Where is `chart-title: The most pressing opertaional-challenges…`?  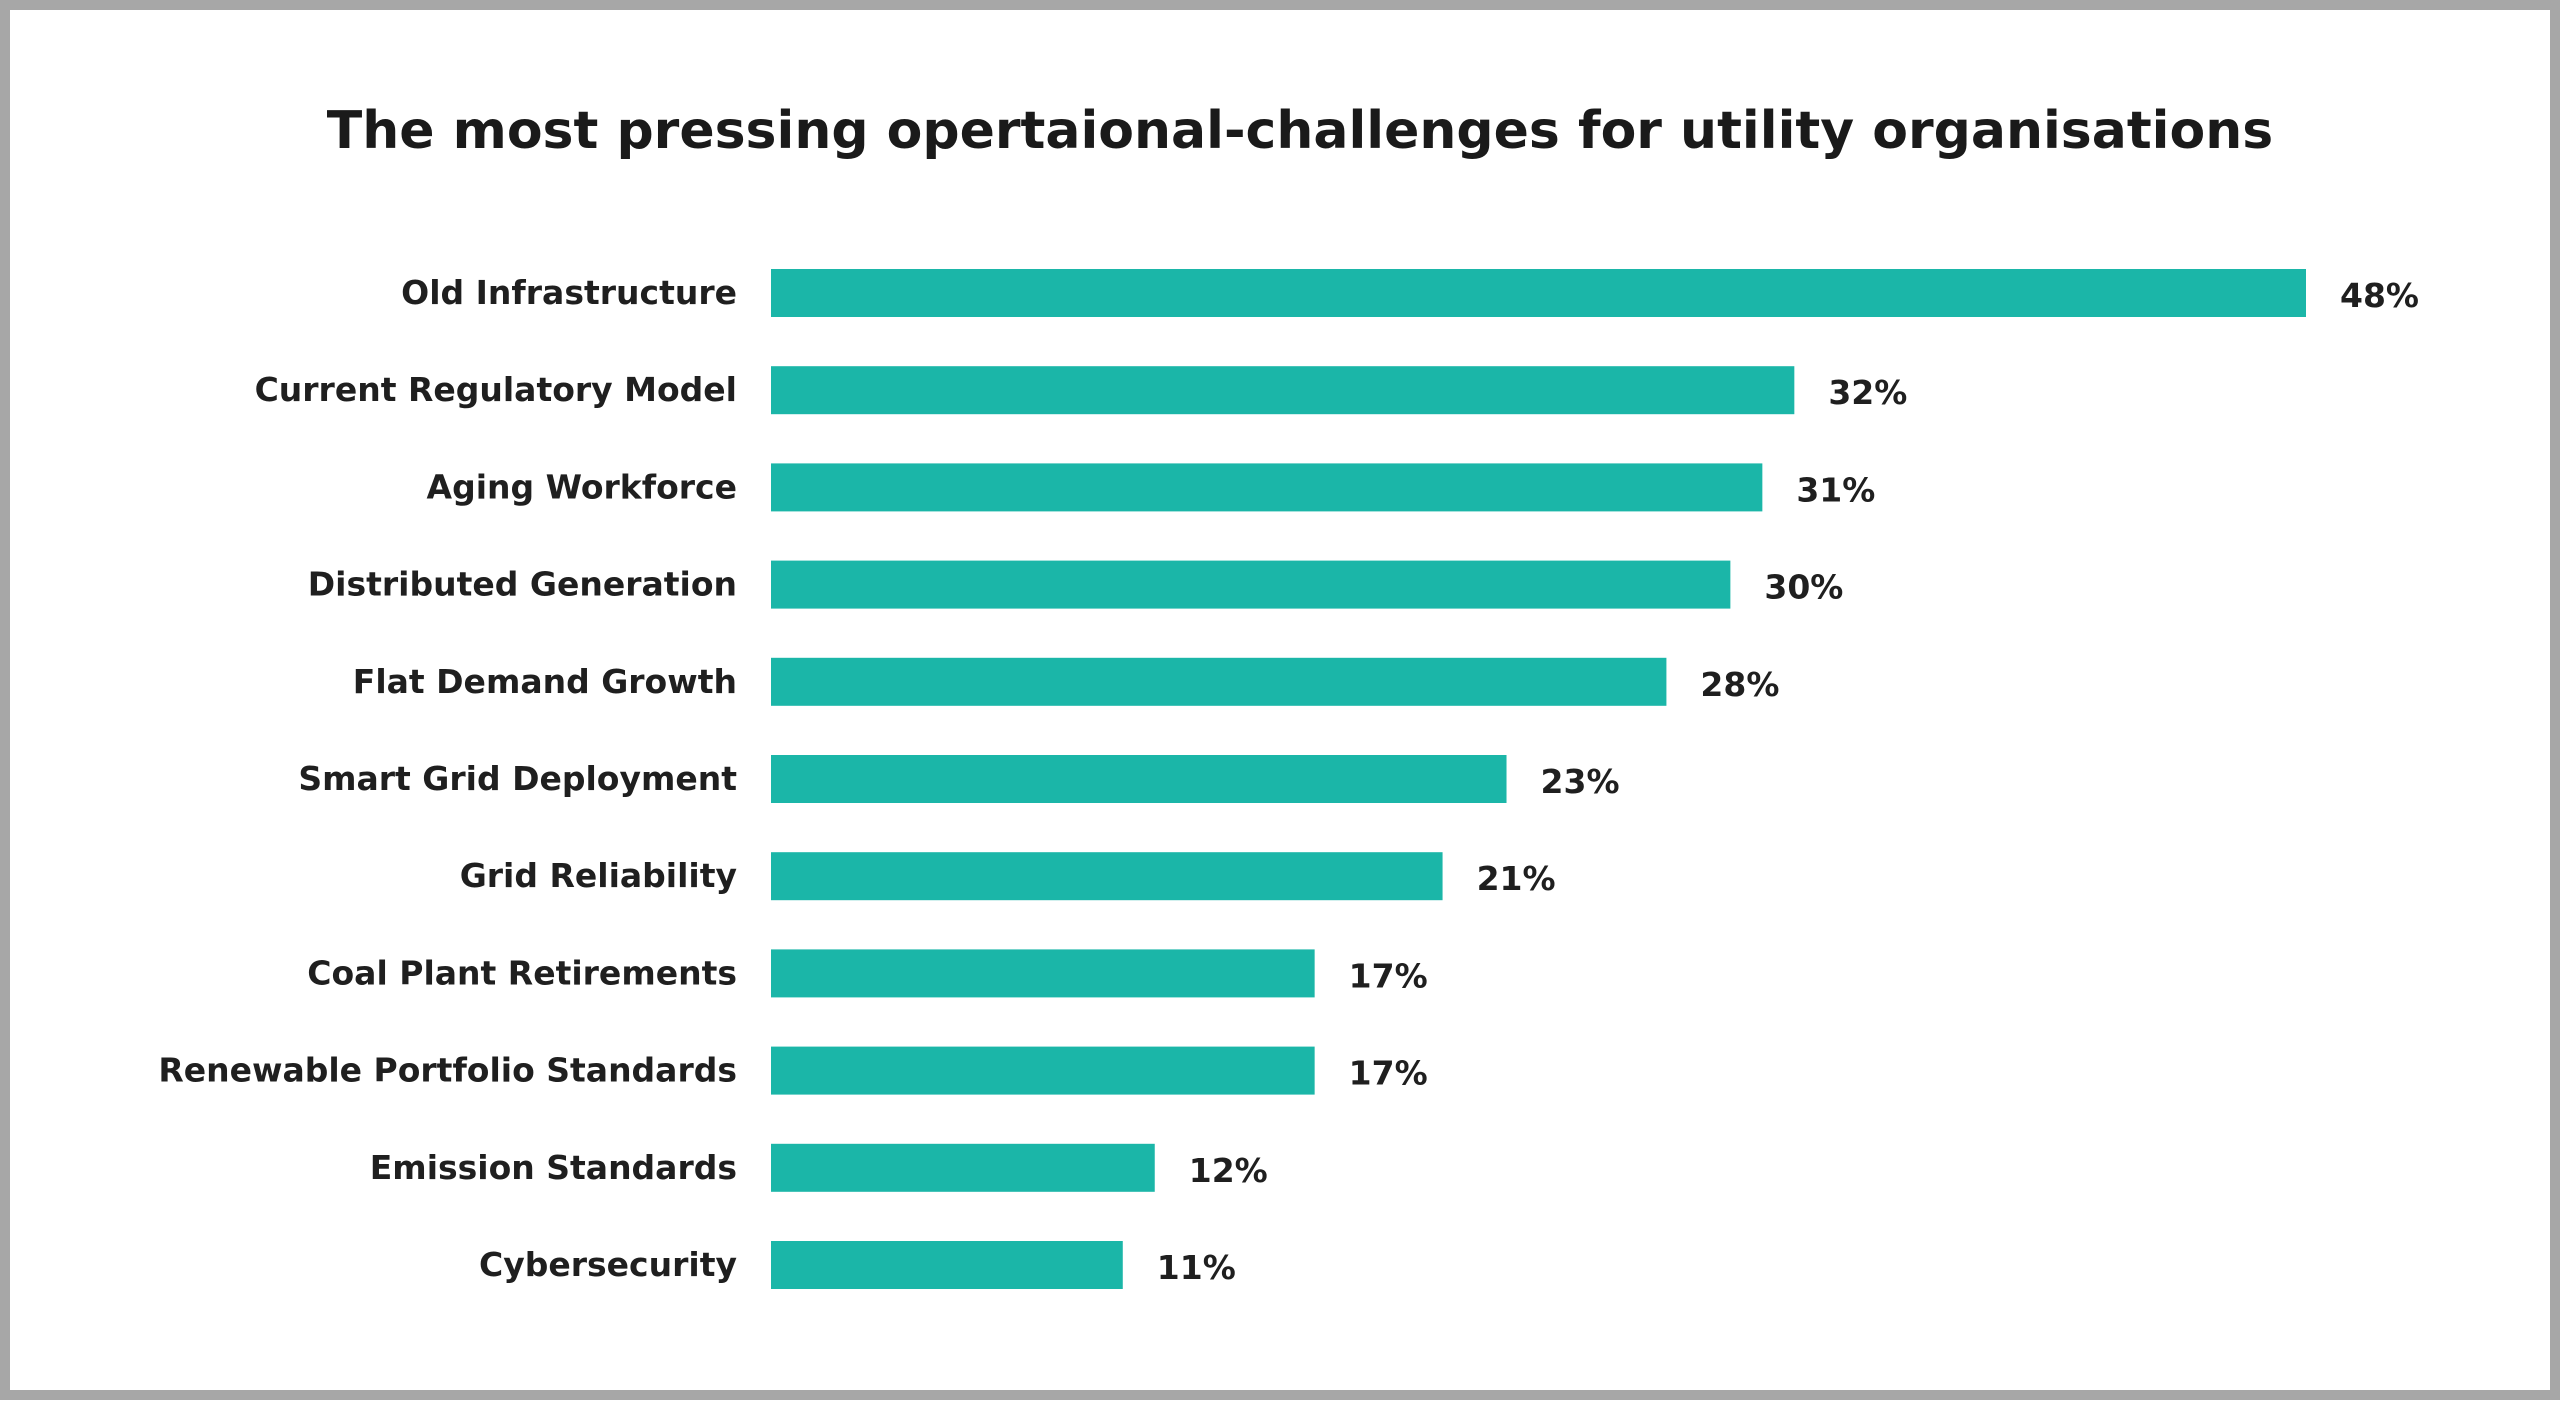
chart-title: The most pressing opertaional-challenges… is located at coordinates (1300, 131).